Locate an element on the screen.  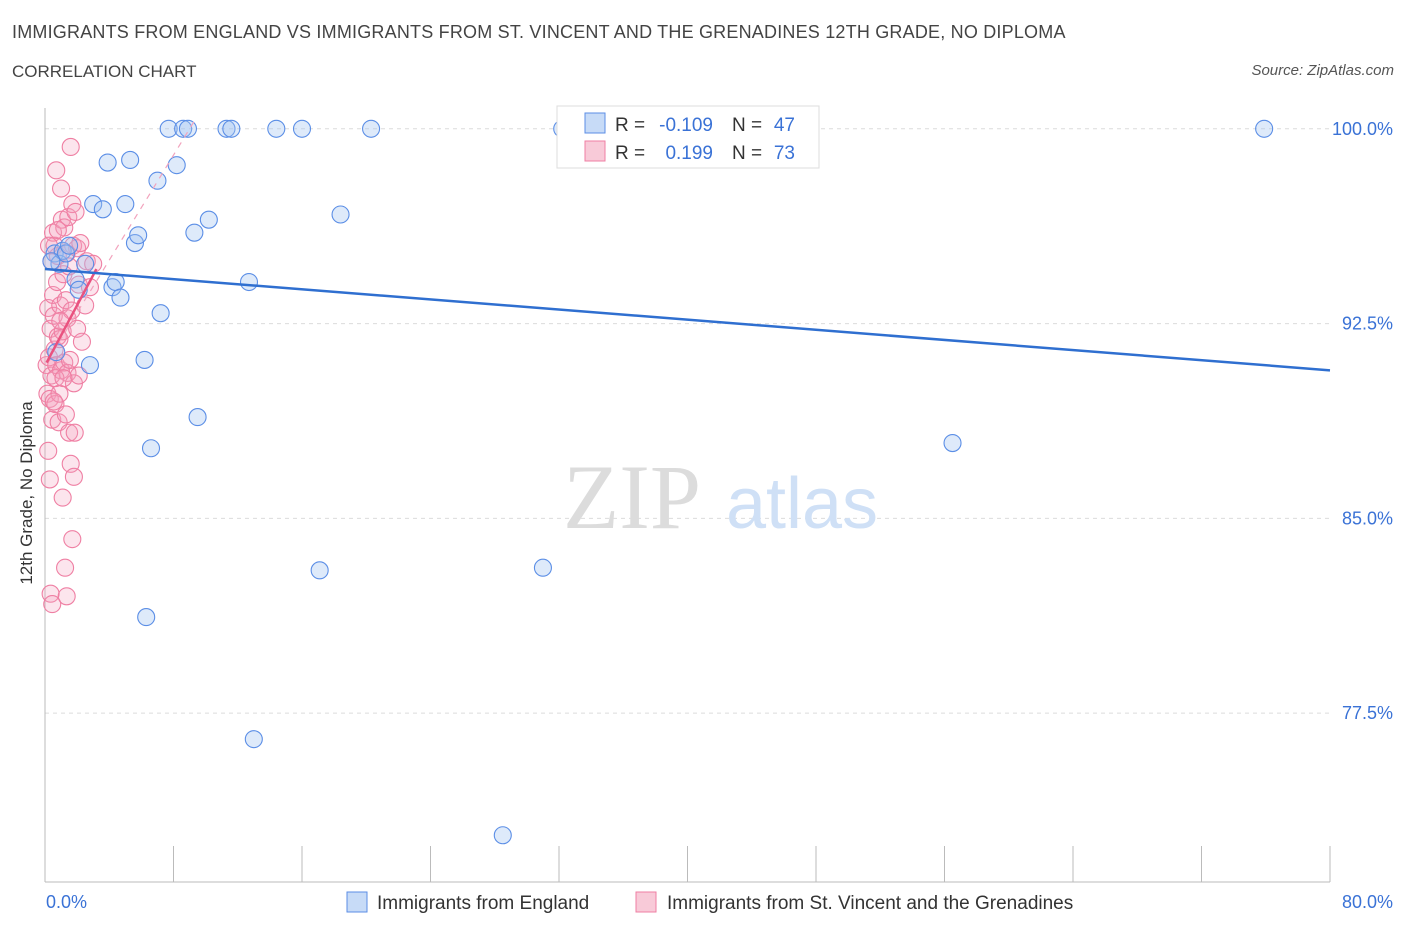
watermark-zip: ZIP is located at coordinates (632, 497).